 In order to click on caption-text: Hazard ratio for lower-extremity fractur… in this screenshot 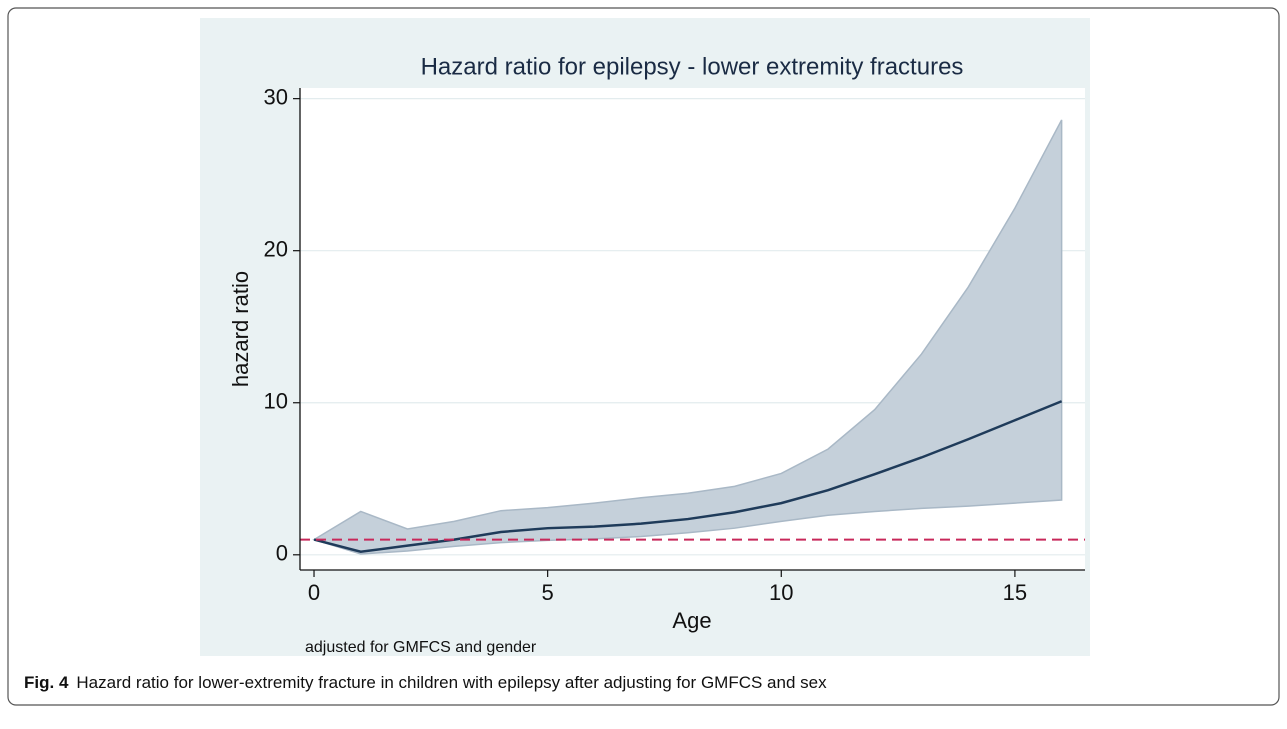, I will do `click(451, 682)`.